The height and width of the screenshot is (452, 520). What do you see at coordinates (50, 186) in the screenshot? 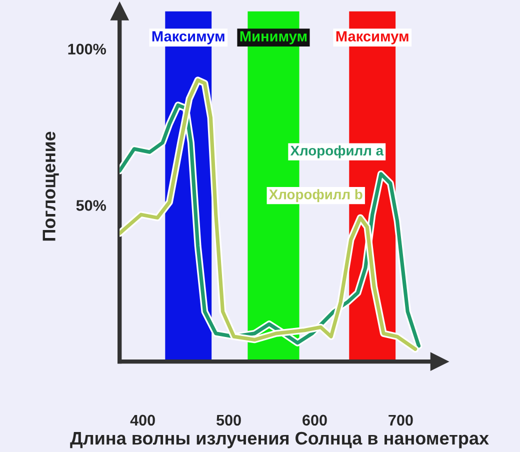
I see `y-axis-title: Поглощение` at bounding box center [50, 186].